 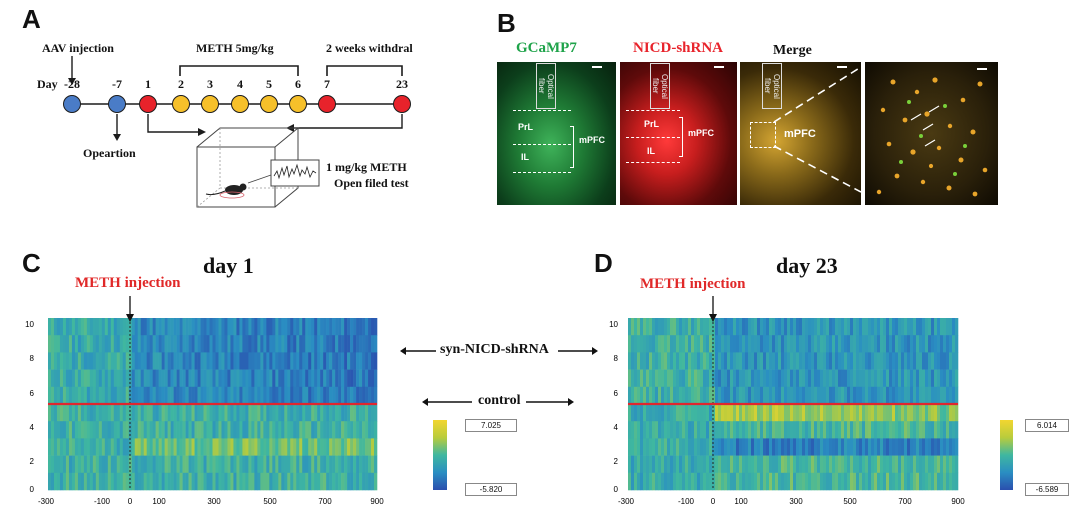 I want to click on timeline-diagram, so click(x=235, y=132).